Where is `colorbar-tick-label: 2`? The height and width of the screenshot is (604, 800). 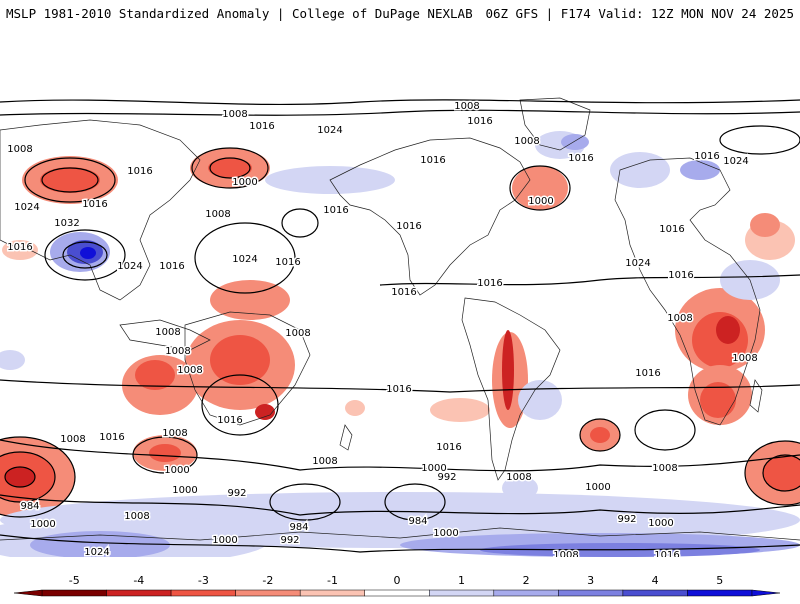
colorbar-tick-label: 2 is located at coordinates (526, 580).